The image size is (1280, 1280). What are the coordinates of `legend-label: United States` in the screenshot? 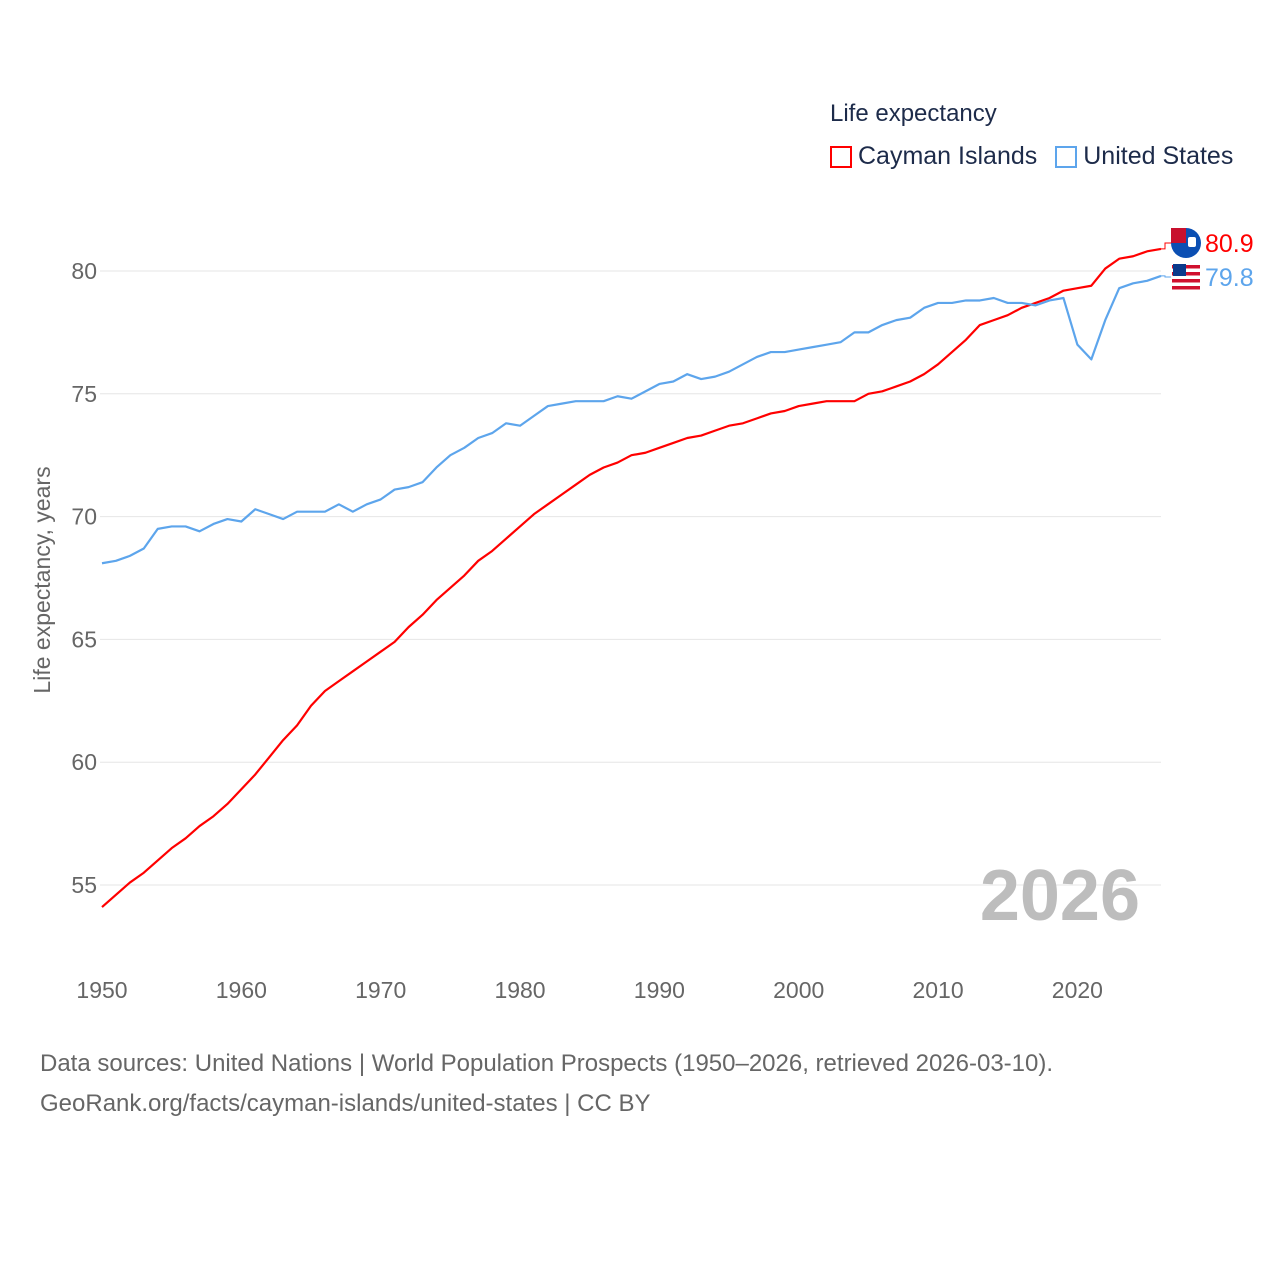 It's located at (1158, 156).